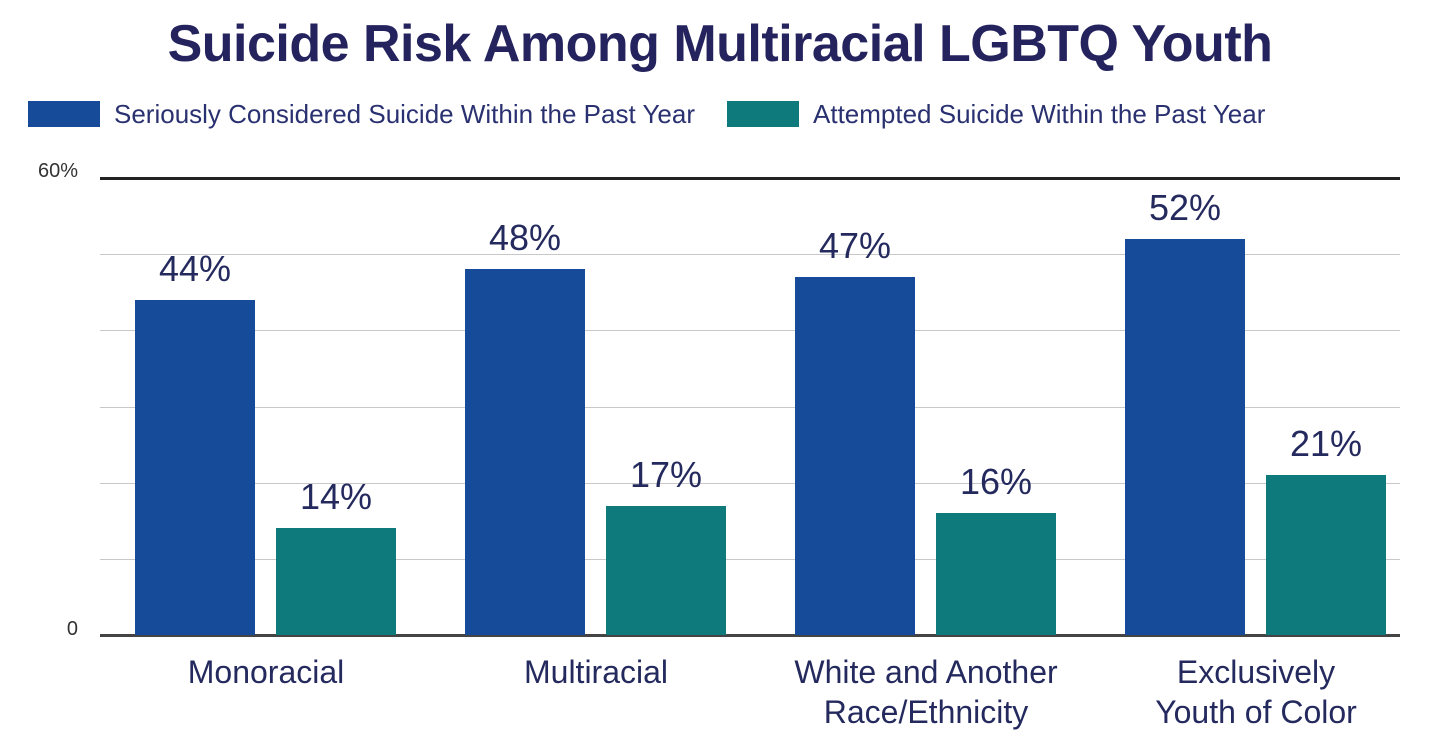  I want to click on category-line1: Monoracial, so click(266, 672).